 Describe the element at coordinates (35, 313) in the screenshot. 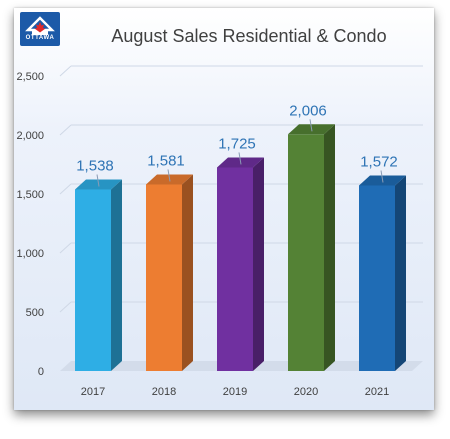

I see `y-tick-label: 500` at that location.